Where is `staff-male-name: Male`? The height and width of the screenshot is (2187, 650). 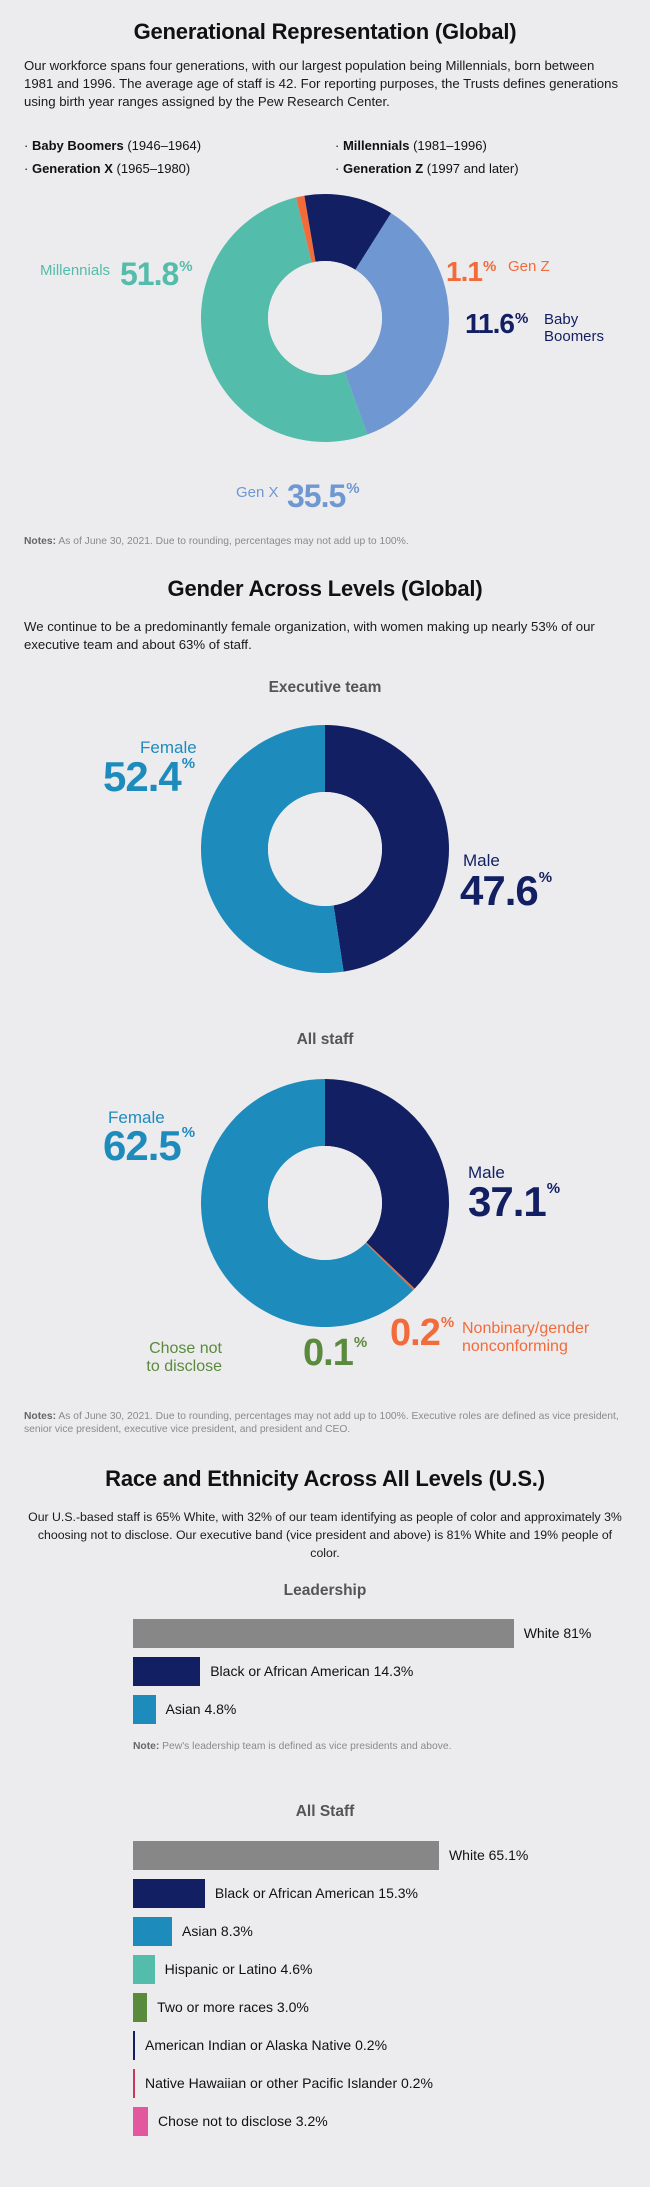
staff-male-name: Male is located at coordinates (486, 1172).